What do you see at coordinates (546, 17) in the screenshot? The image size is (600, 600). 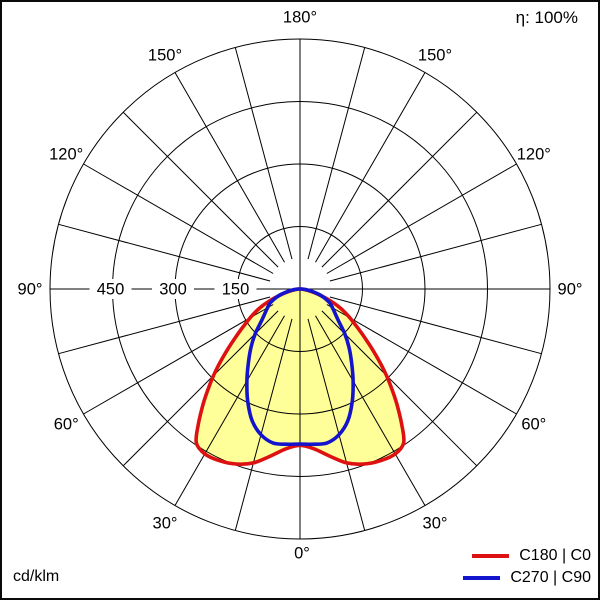 I see `light-output-ratio-label: η: 100%` at bounding box center [546, 17].